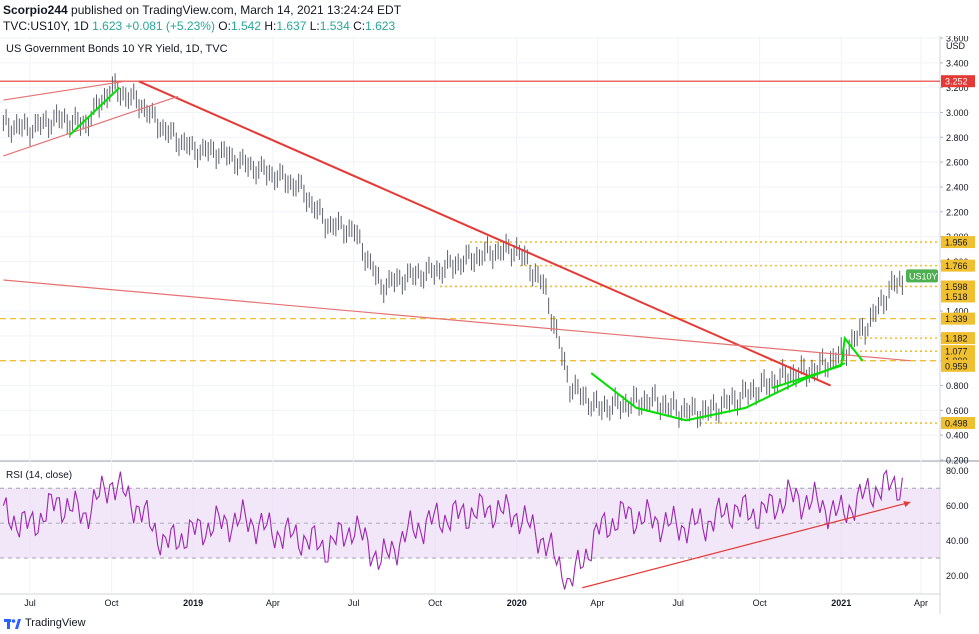 This screenshot has width=979, height=634. What do you see at coordinates (841, 603) in the screenshot?
I see `x-tick-label: 2021` at bounding box center [841, 603].